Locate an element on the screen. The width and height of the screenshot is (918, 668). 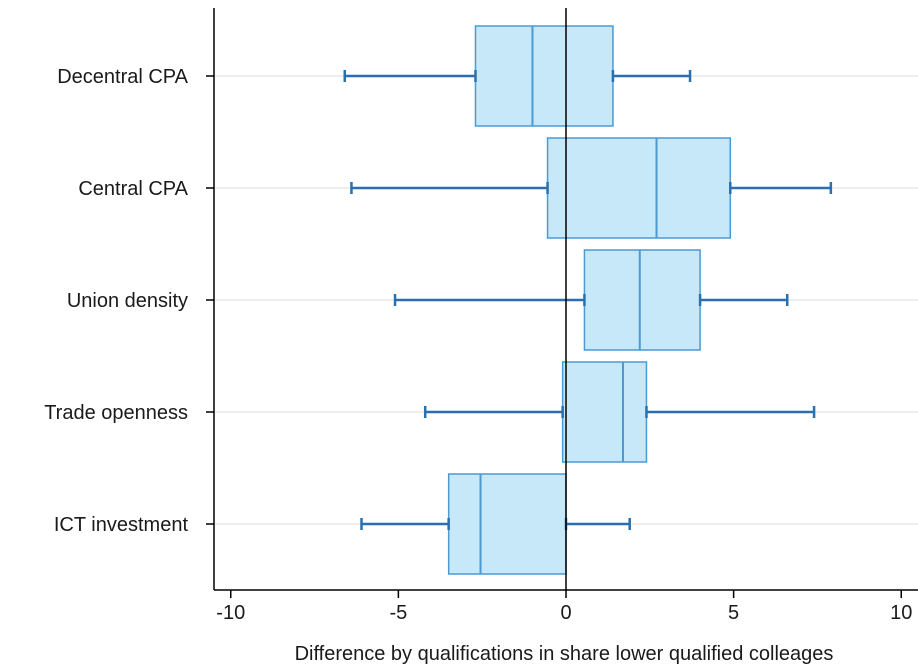
category-label: ICT investment is located at coordinates (121, 525).